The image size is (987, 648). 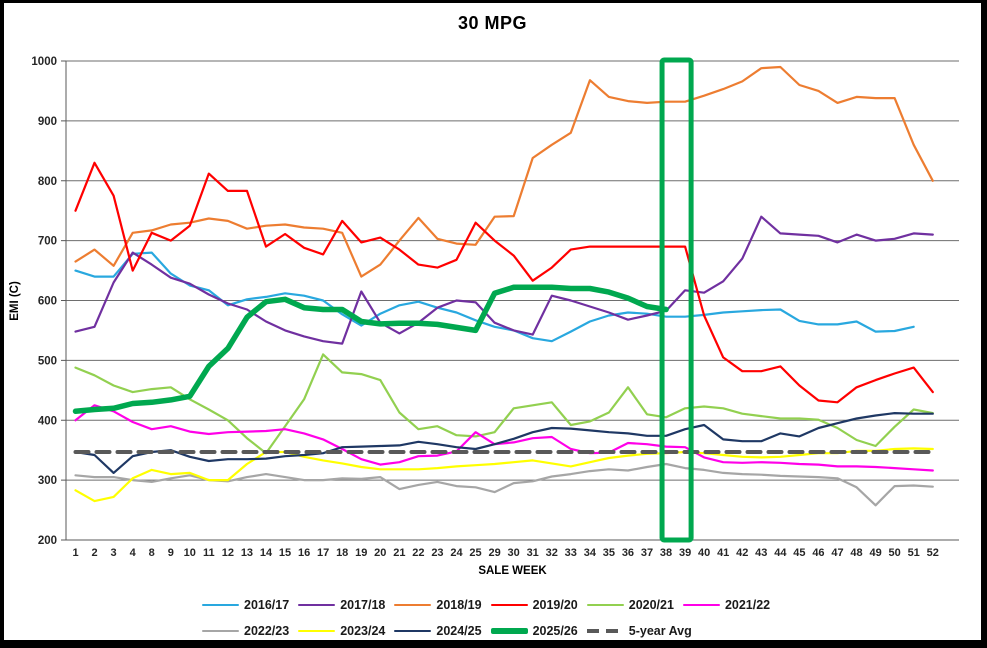 What do you see at coordinates (47, 242) in the screenshot?
I see `y-tick-label: 700` at bounding box center [47, 242].